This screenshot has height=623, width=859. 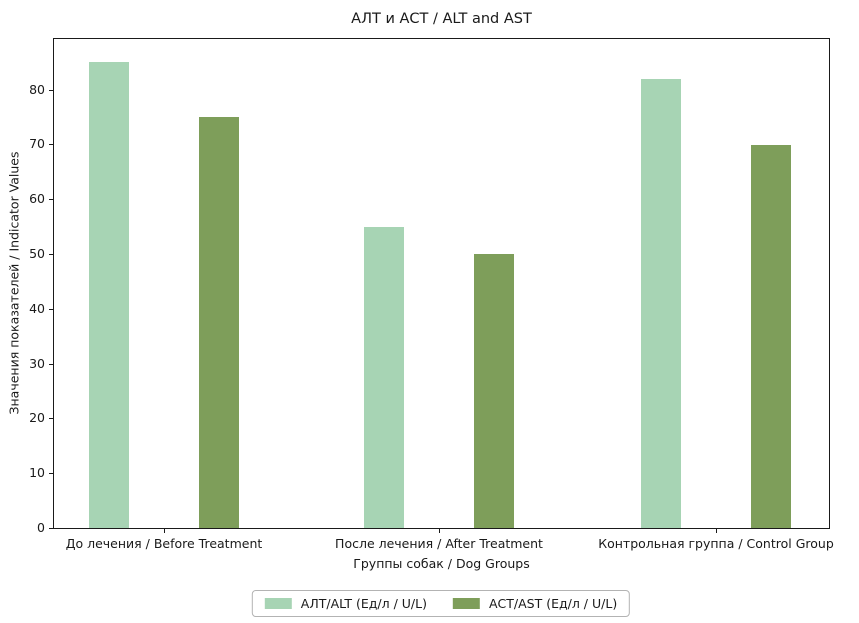 I want to click on x-tick-label-group1: После лечения / After Treatment, so click(x=439, y=543).